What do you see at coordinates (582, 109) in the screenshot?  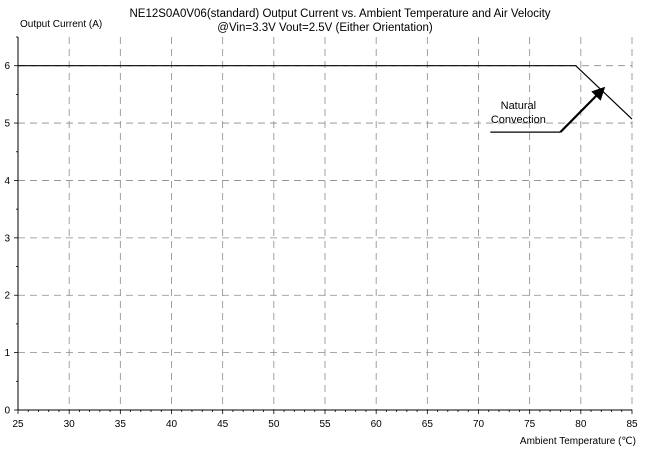 I see `annotation-arrow` at bounding box center [582, 109].